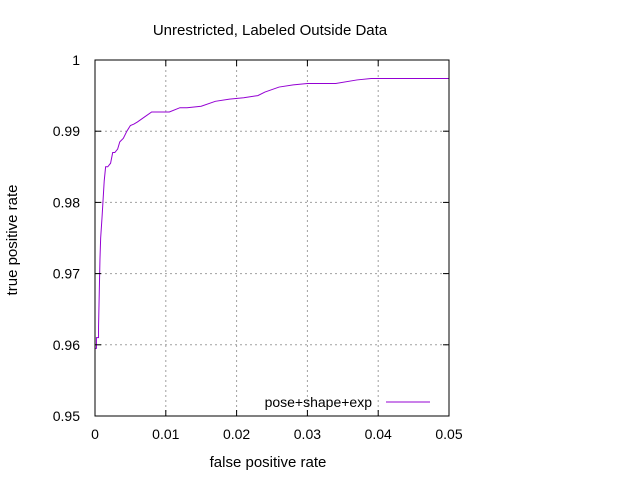 Image resolution: width=640 pixels, height=480 pixels. I want to click on y-tick-label: 0.99, so click(66, 131).